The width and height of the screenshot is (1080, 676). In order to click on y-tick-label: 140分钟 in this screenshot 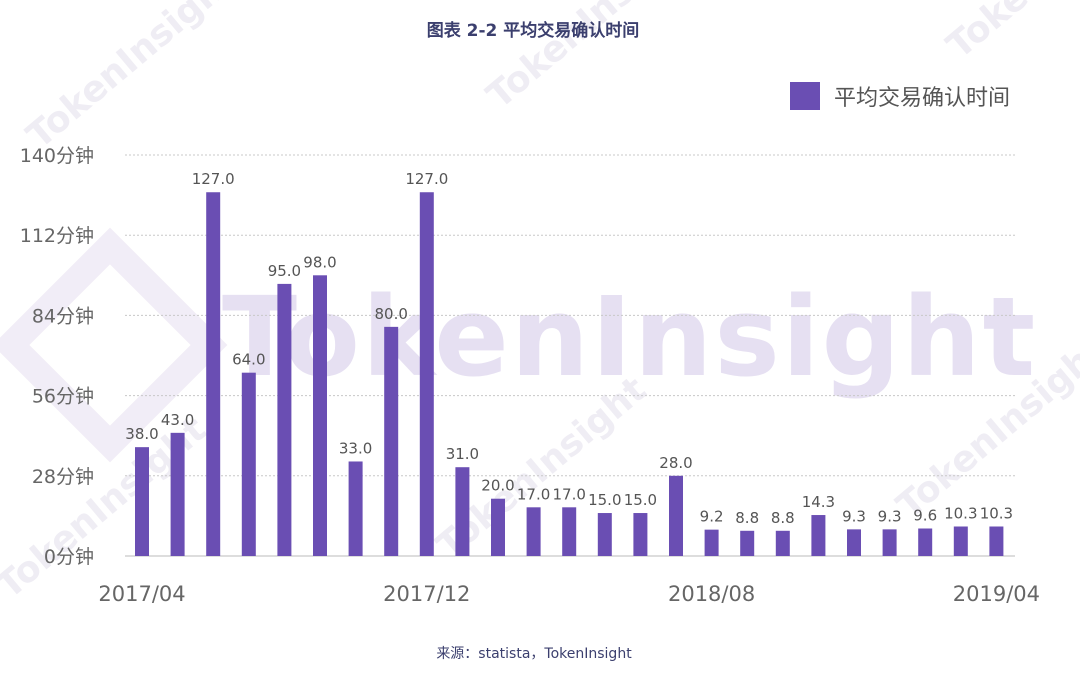, I will do `click(57, 156)`.